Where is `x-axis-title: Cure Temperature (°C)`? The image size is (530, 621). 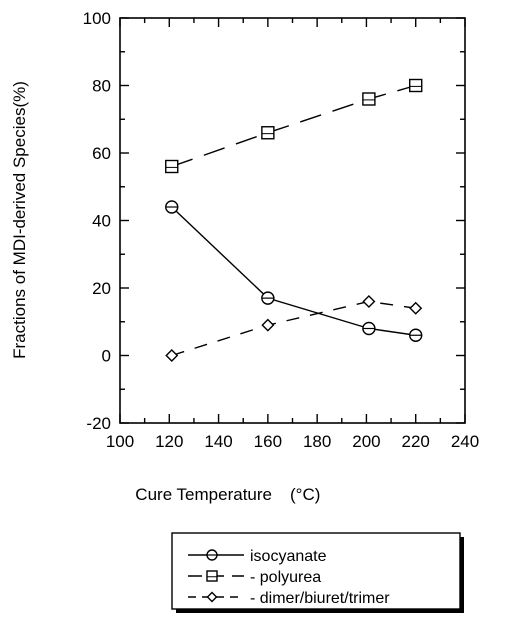 x-axis-title: Cure Temperature (°C) is located at coordinates (227, 494).